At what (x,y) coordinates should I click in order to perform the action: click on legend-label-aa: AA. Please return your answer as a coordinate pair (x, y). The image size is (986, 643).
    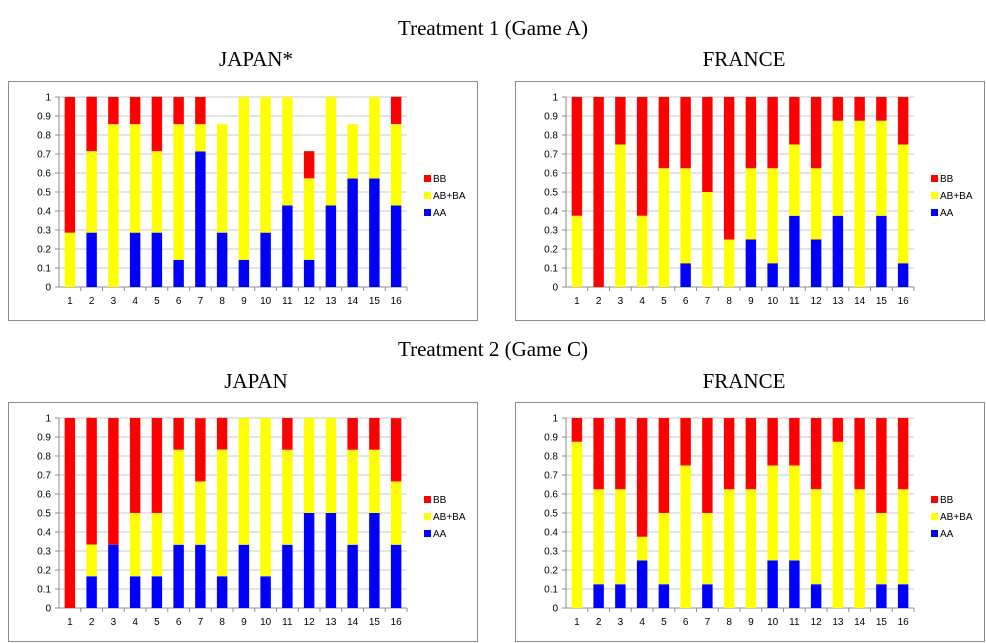
    Looking at the image, I should click on (947, 534).